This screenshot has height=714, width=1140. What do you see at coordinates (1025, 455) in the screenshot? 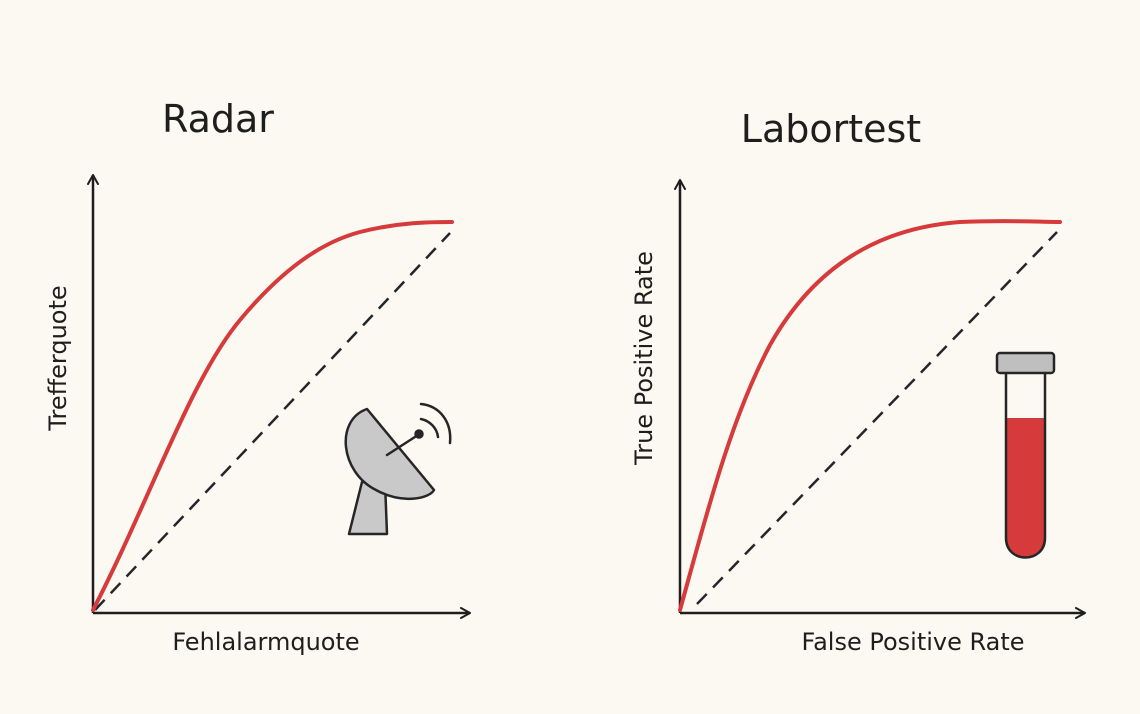
I see `test-tube-icon` at bounding box center [1025, 455].